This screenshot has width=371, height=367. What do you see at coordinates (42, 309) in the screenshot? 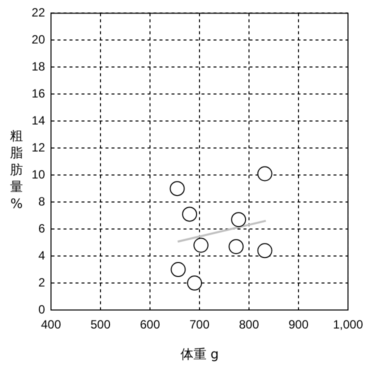
I see `y-tick-label: 0` at bounding box center [42, 309].